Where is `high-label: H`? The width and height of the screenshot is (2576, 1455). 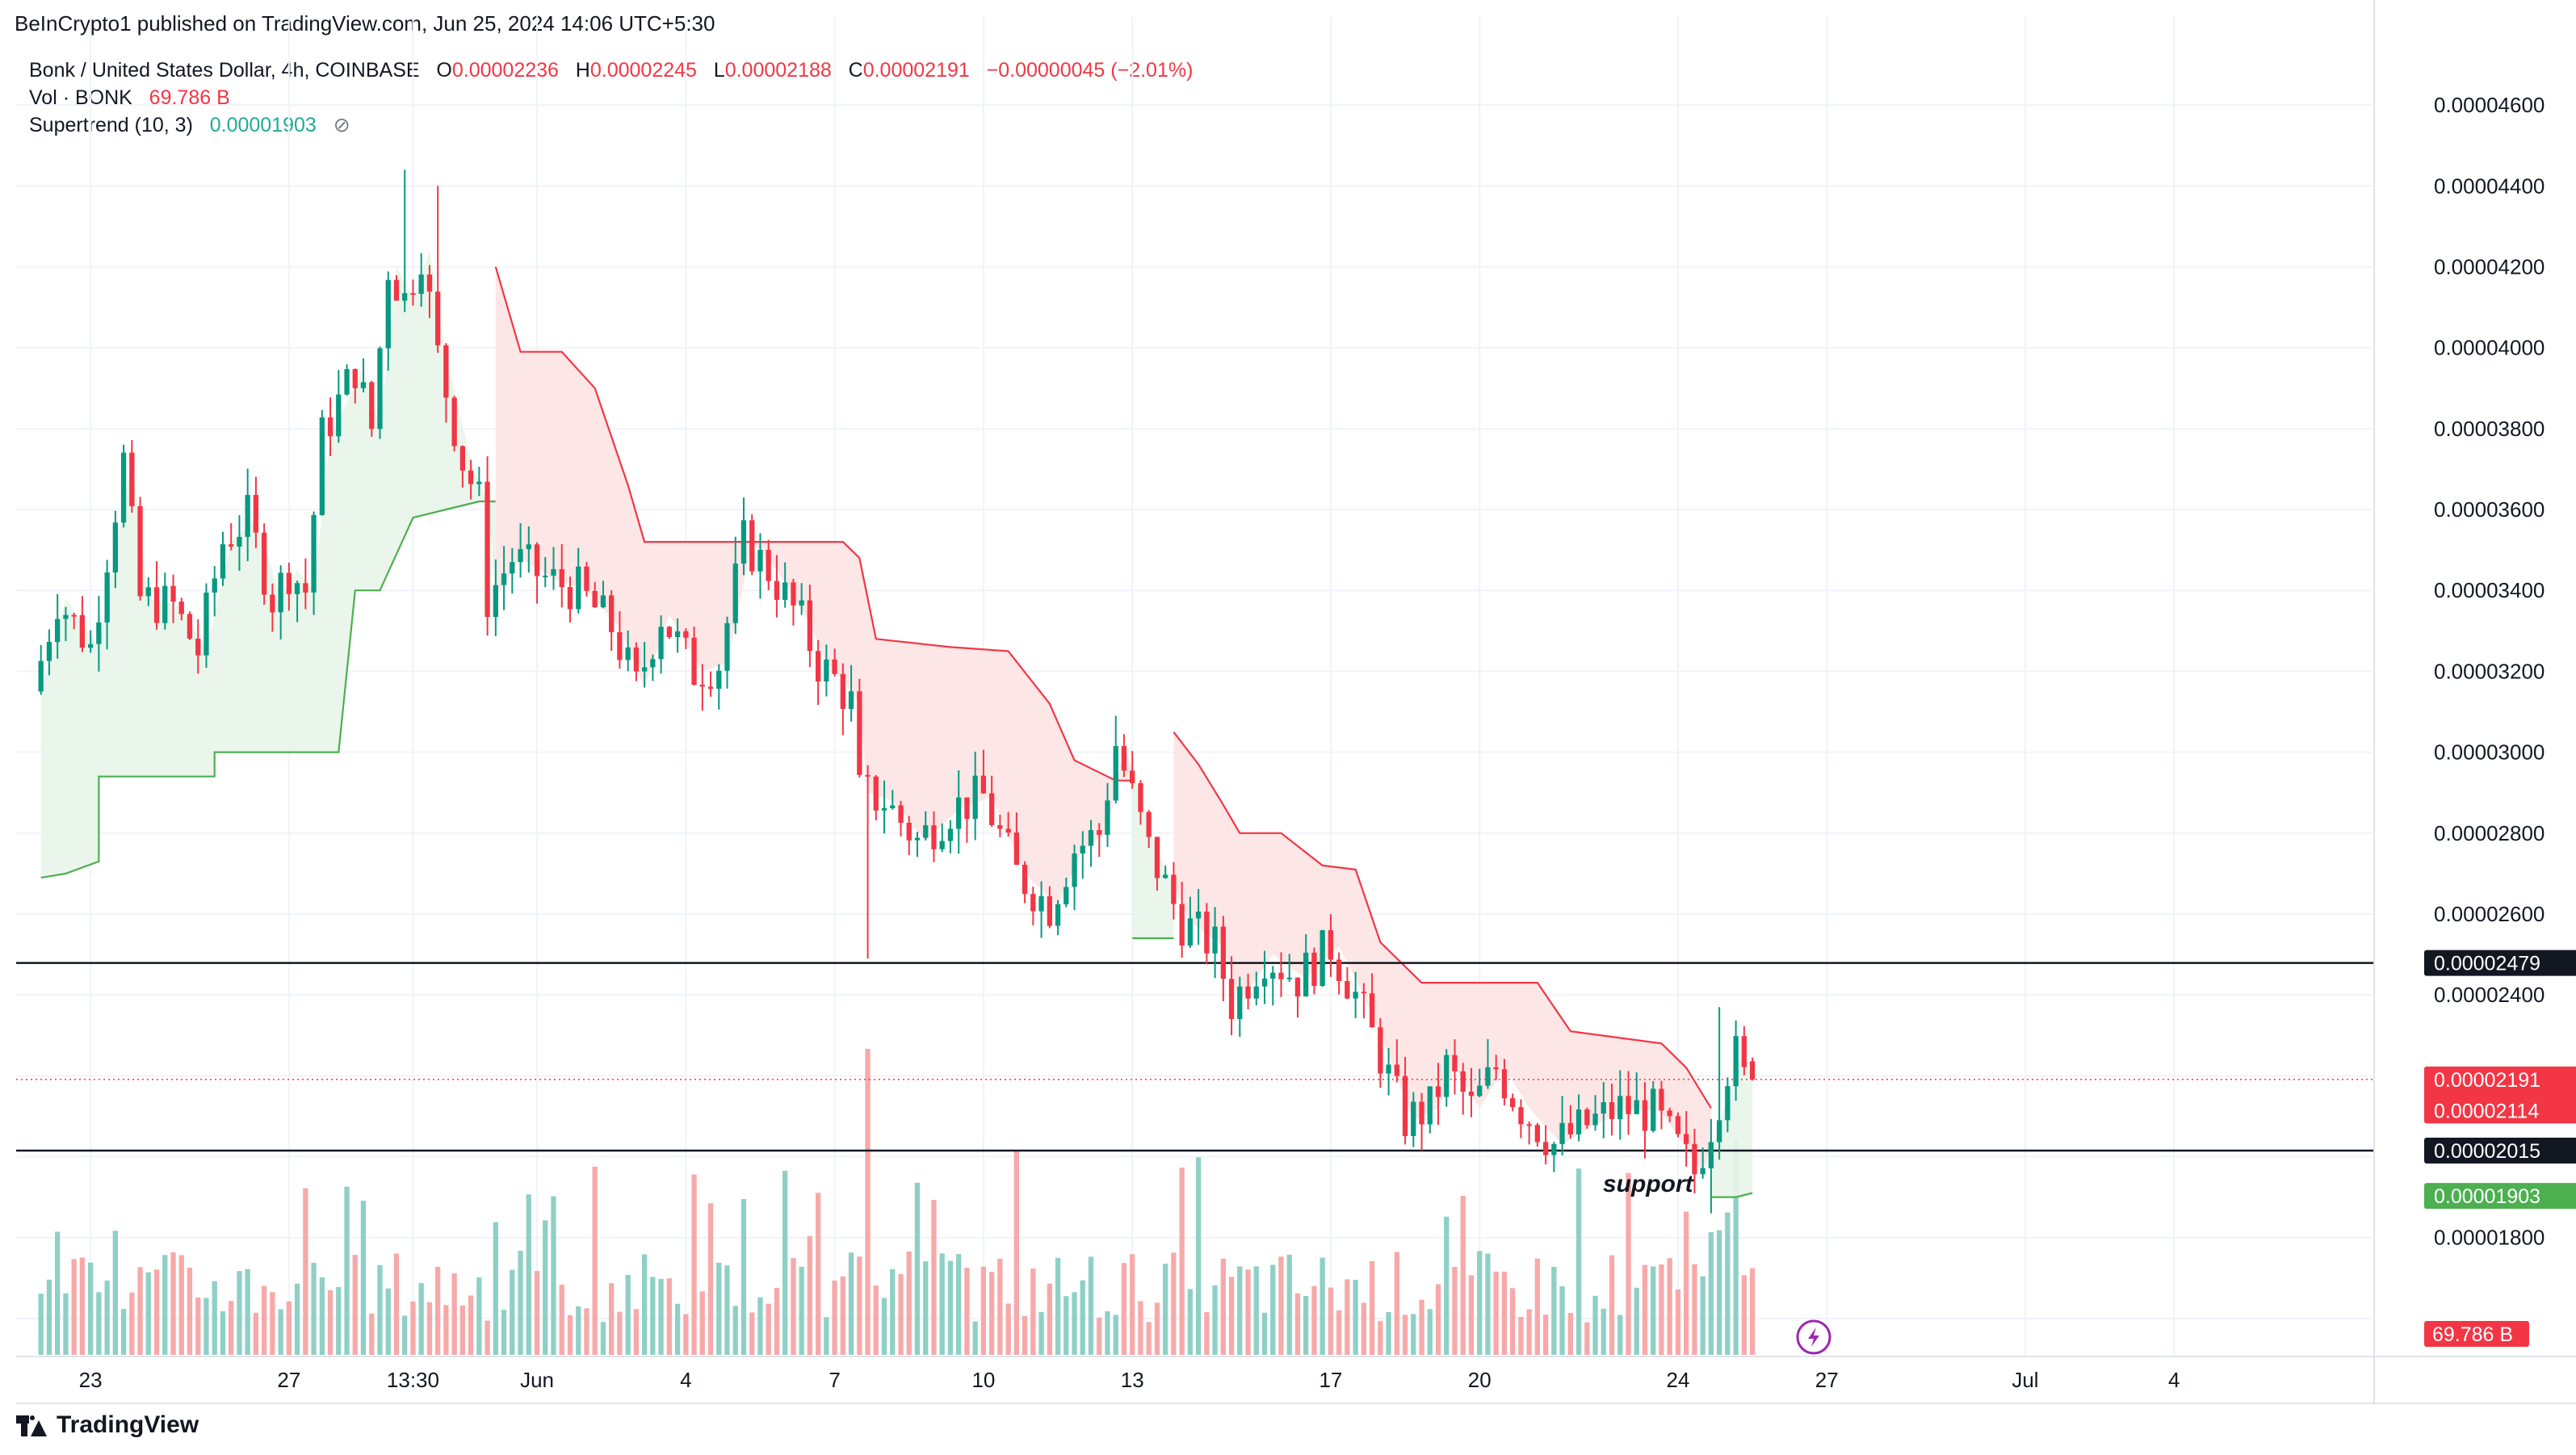 high-label: H is located at coordinates (582, 70).